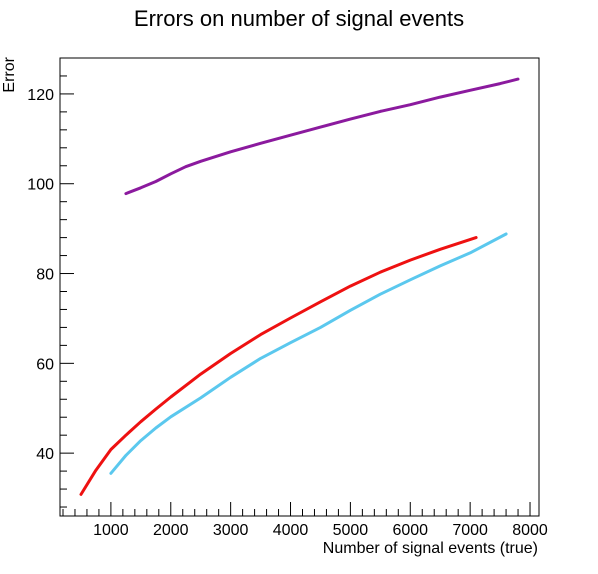 This screenshot has width=598, height=574. Describe the element at coordinates (231, 530) in the screenshot. I see `x-tick-label: 3000` at that location.